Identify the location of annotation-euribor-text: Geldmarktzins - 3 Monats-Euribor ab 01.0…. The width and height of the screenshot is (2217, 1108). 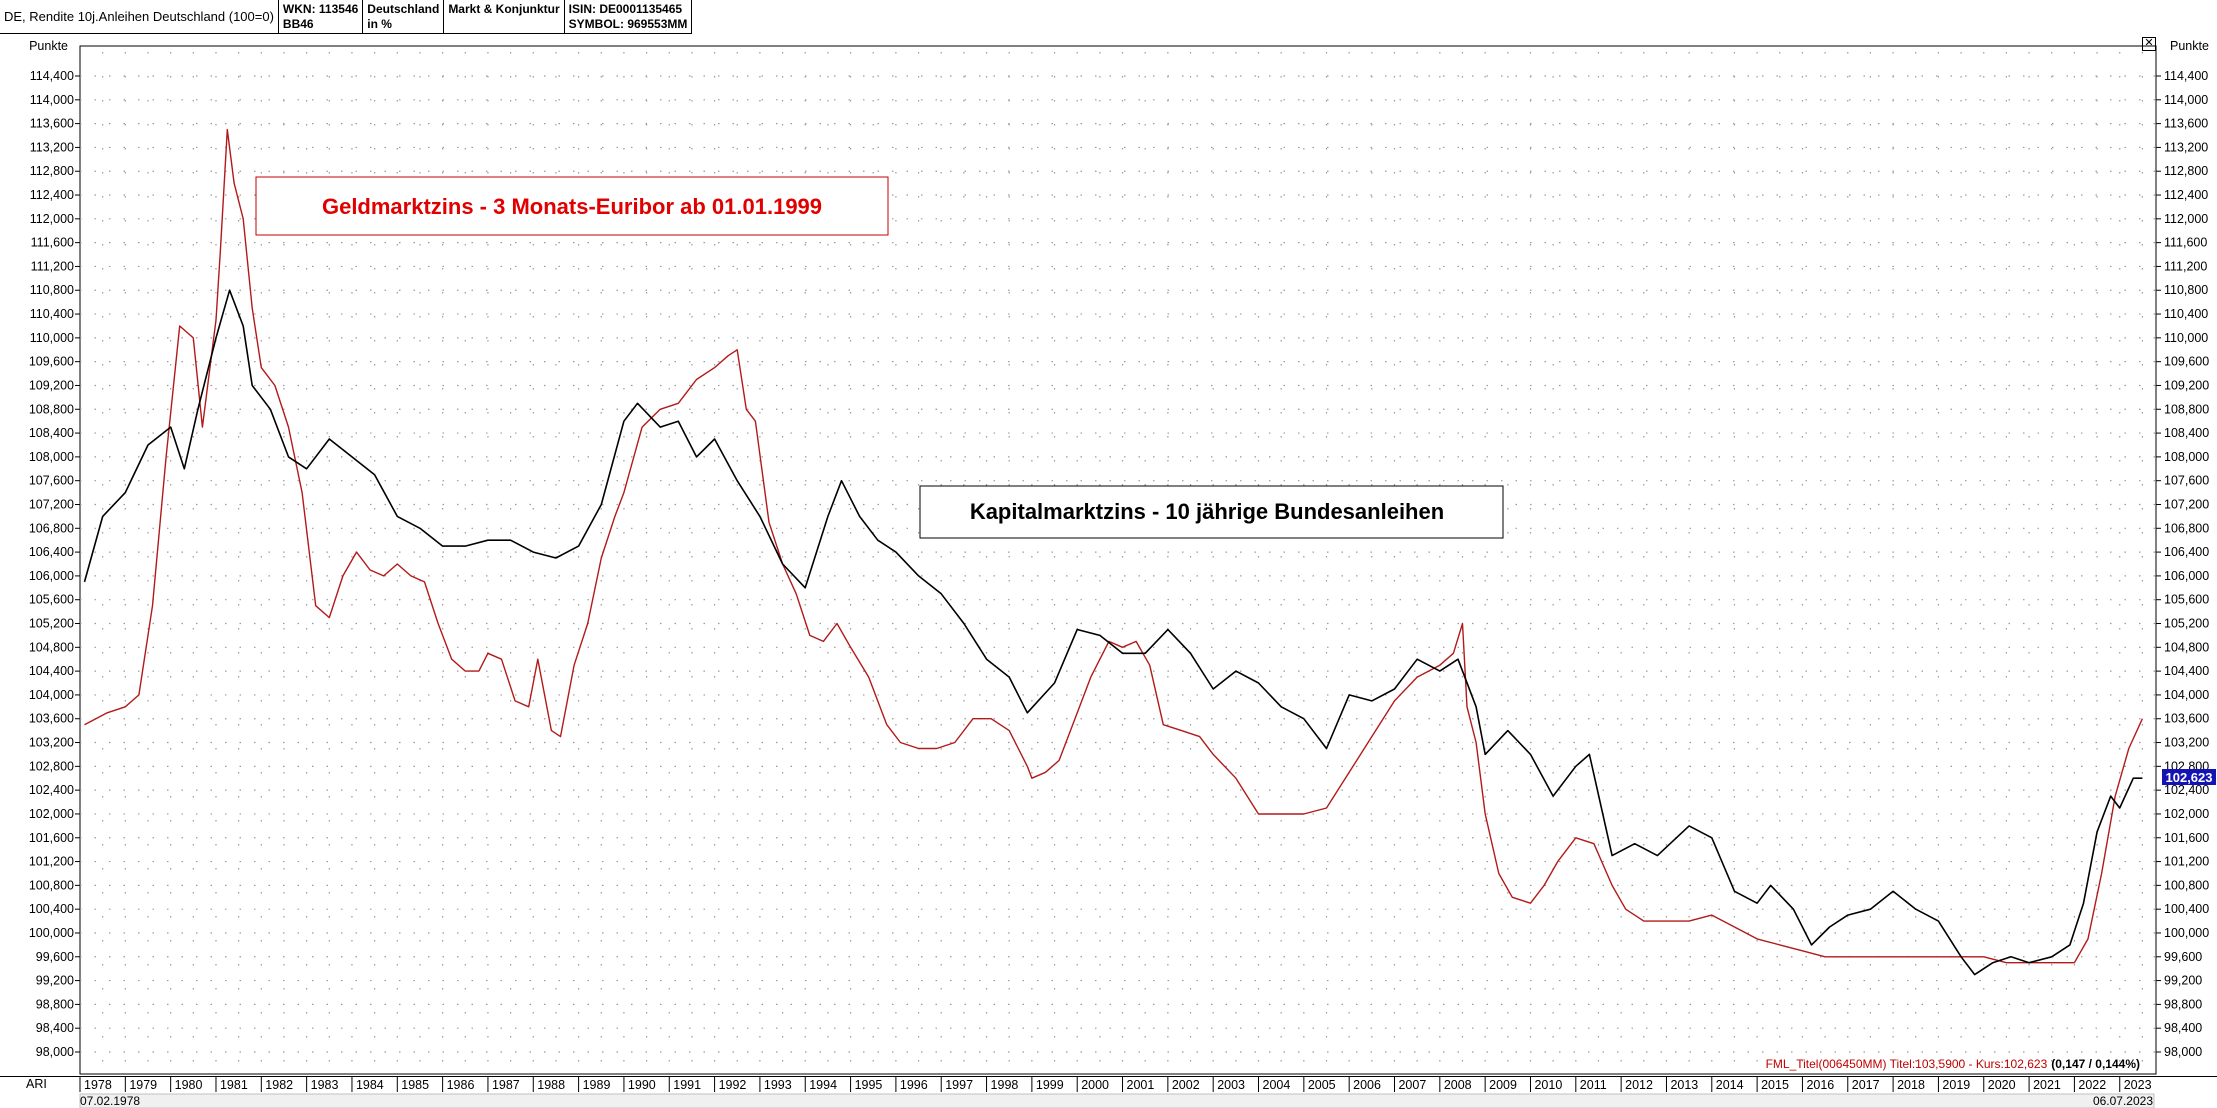
(572, 206).